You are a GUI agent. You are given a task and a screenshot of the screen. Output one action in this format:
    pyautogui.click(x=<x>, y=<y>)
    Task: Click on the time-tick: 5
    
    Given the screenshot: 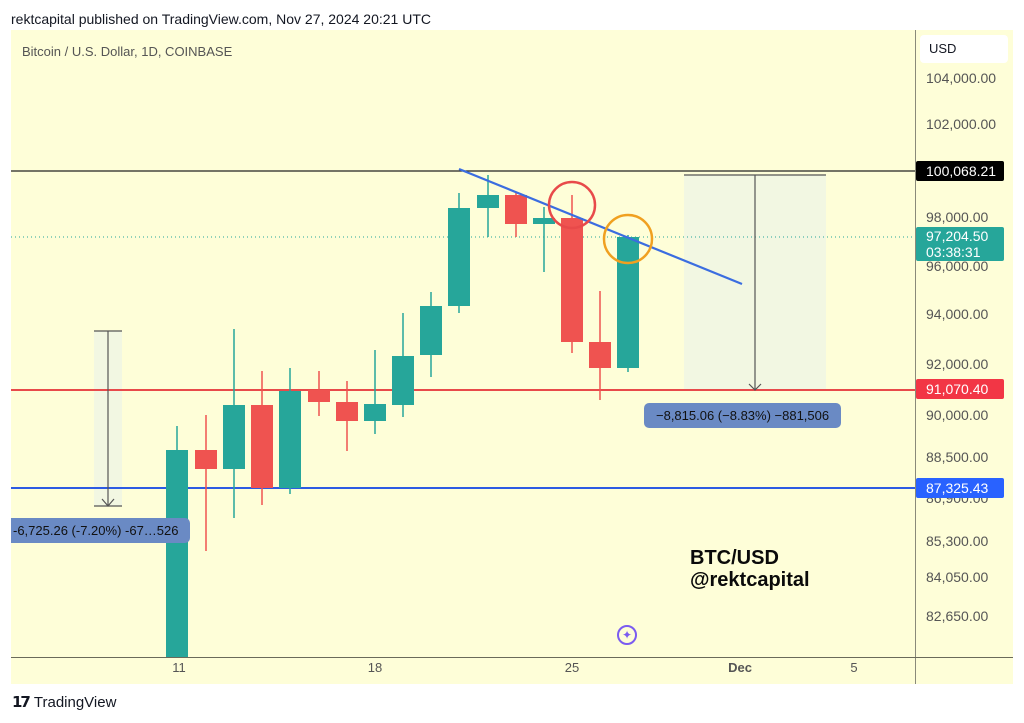 What is the action you would take?
    pyautogui.click(x=854, y=667)
    